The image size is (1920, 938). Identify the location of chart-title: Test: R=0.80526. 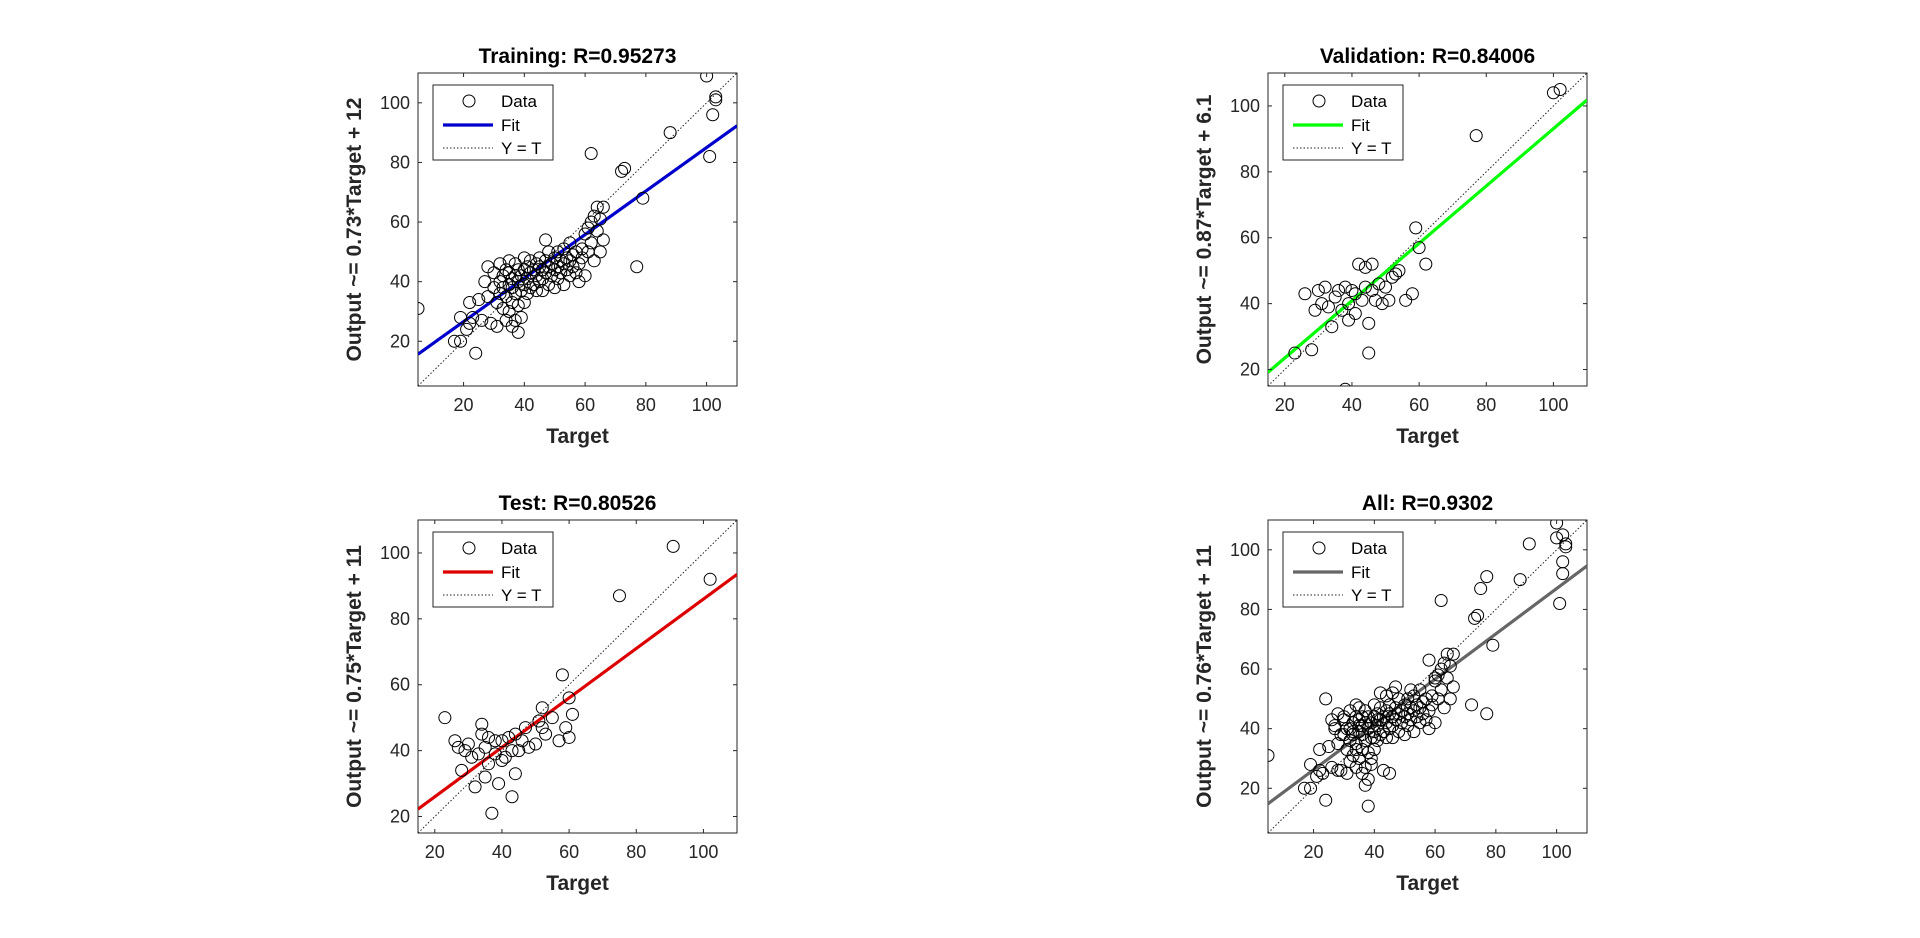
(578, 503).